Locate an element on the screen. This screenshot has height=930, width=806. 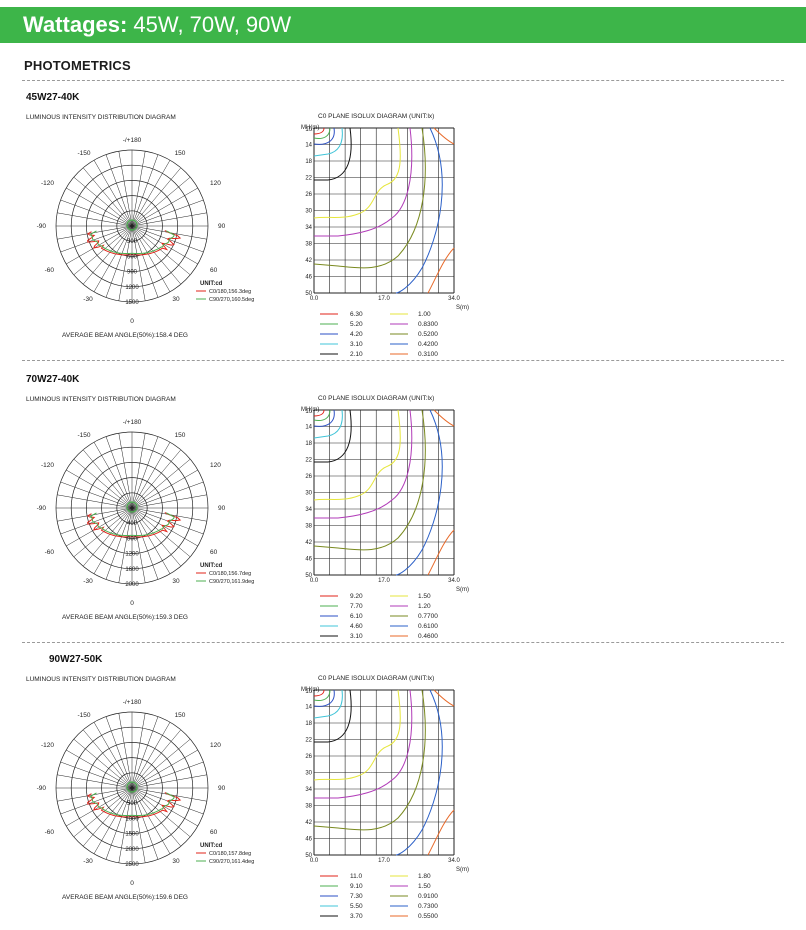
unit-label: UNIT:cd is located at coordinates (211, 566).